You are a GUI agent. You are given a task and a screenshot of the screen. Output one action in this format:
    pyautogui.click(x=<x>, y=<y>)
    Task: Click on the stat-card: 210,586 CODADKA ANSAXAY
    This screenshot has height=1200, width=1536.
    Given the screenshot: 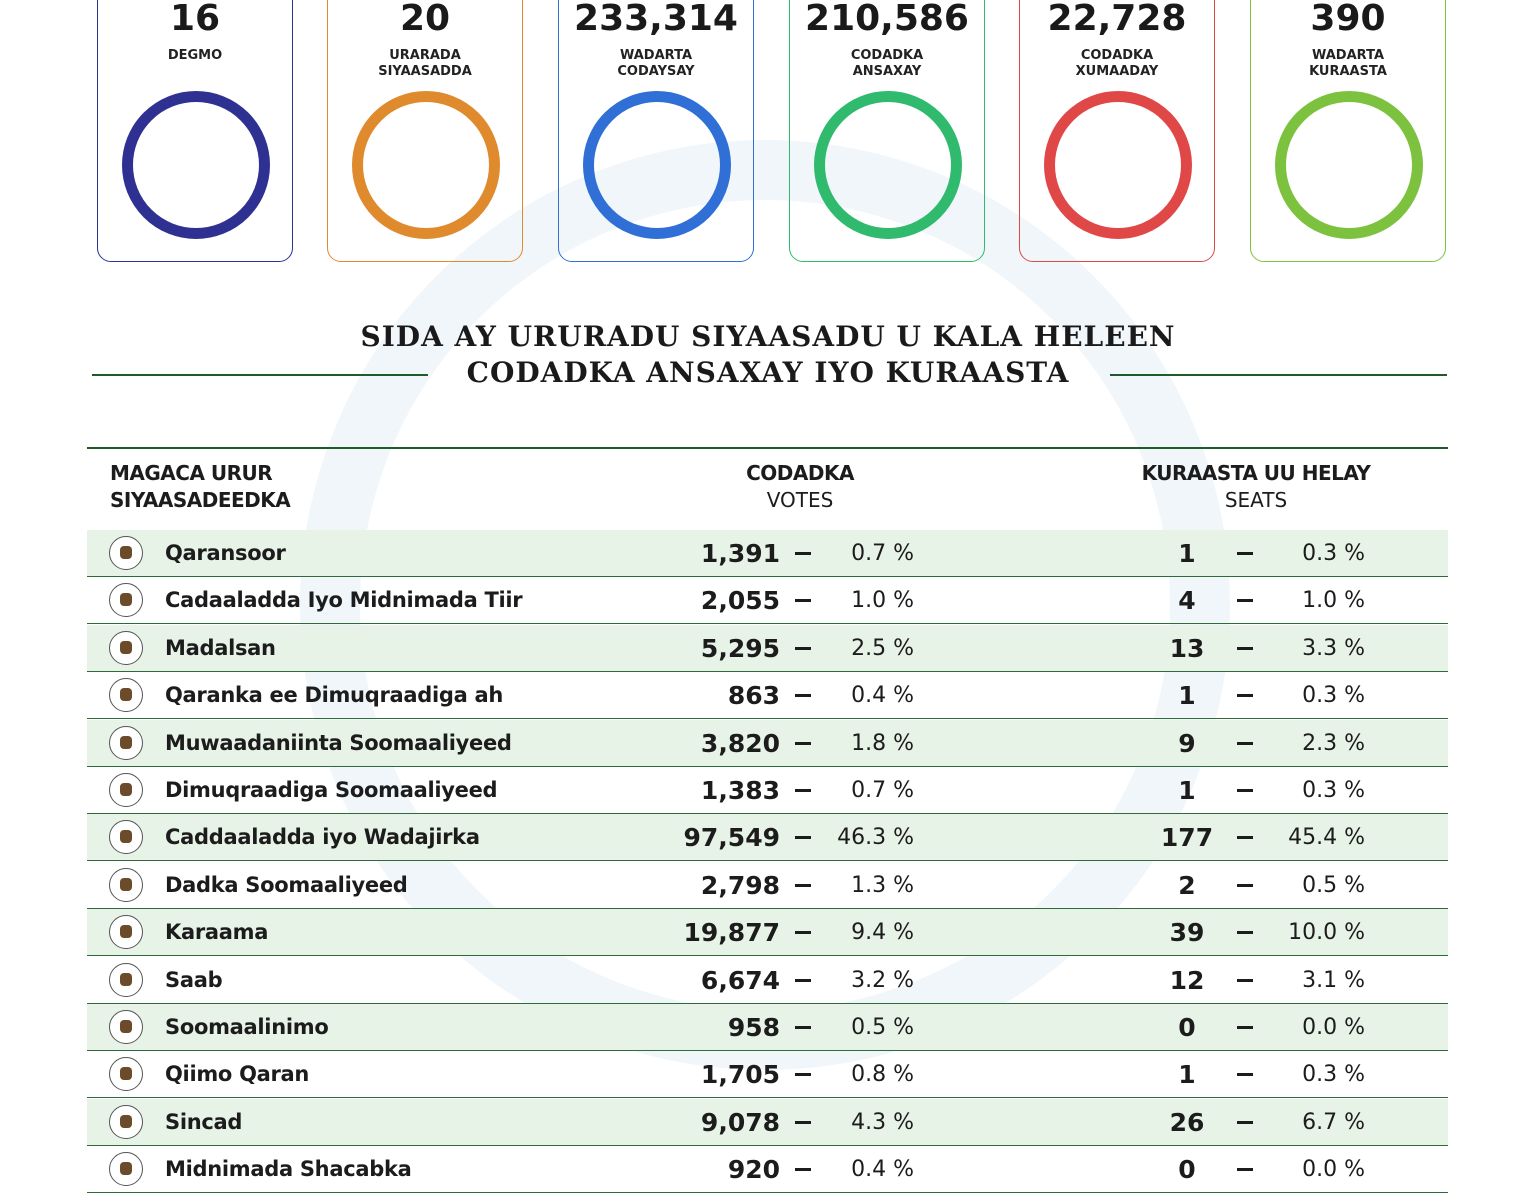 What is the action you would take?
    pyautogui.click(x=887, y=131)
    